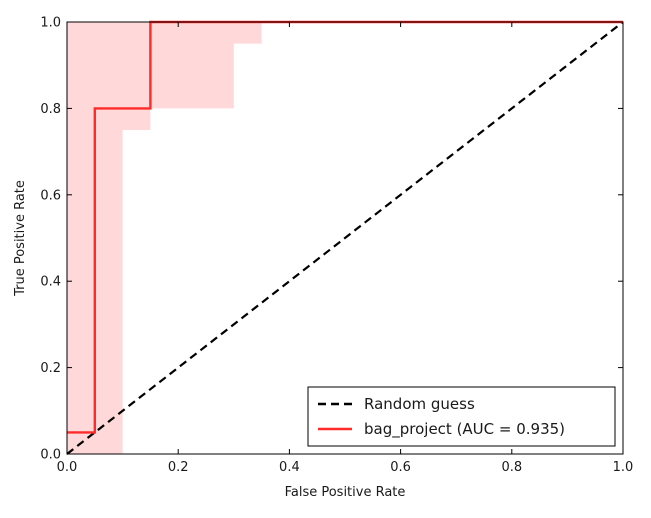  What do you see at coordinates (464, 429) in the screenshot?
I see `legend-label-bag-project: bag_project (AUC = 0.935)` at bounding box center [464, 429].